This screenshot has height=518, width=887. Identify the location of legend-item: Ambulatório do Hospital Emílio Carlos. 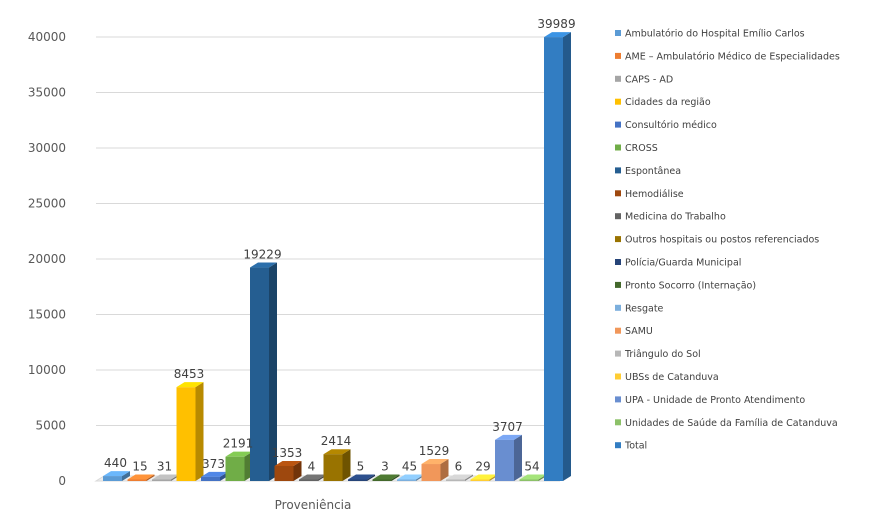
(710, 34).